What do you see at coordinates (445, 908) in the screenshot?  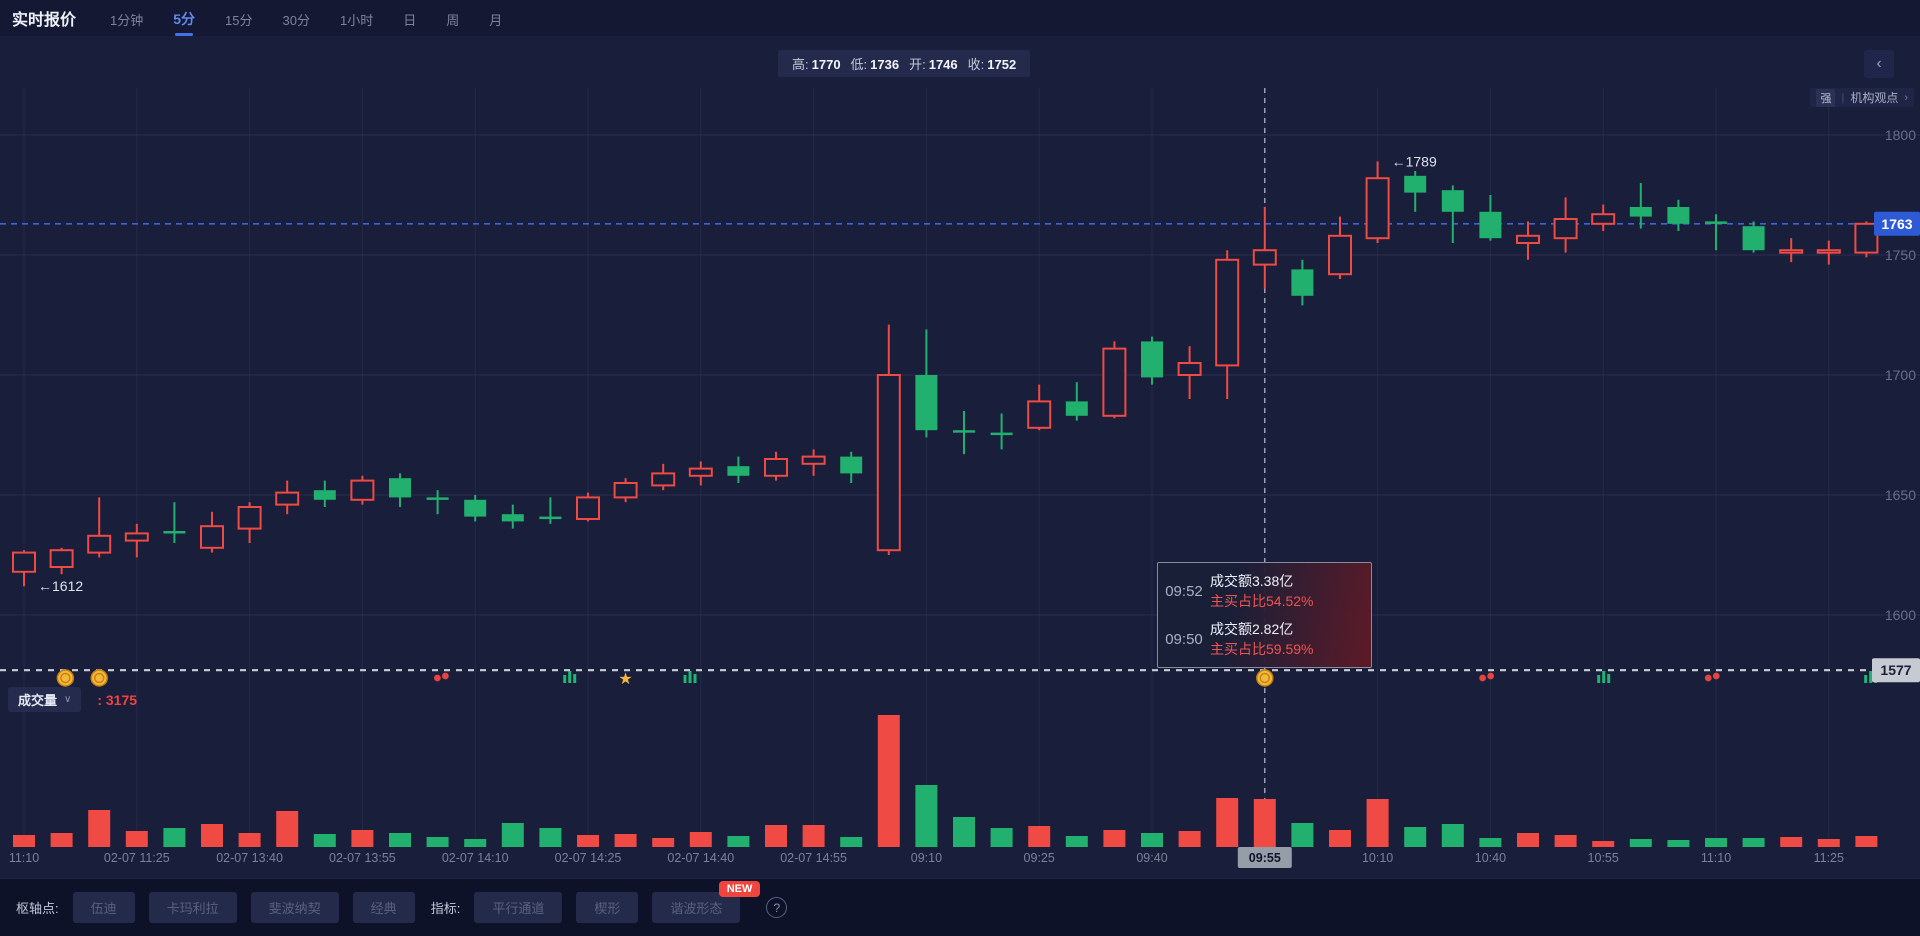 I see `indicator-label: 指标:` at bounding box center [445, 908].